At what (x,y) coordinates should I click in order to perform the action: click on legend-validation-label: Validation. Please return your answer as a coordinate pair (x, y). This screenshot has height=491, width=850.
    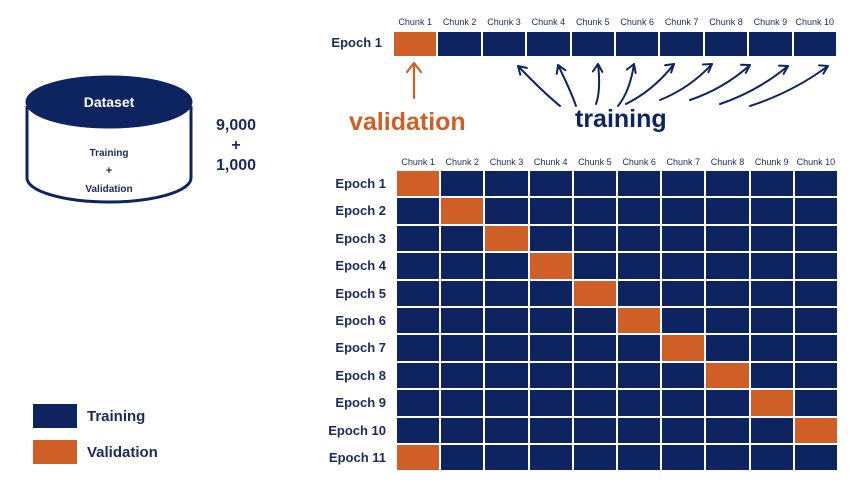
    Looking at the image, I should click on (122, 452).